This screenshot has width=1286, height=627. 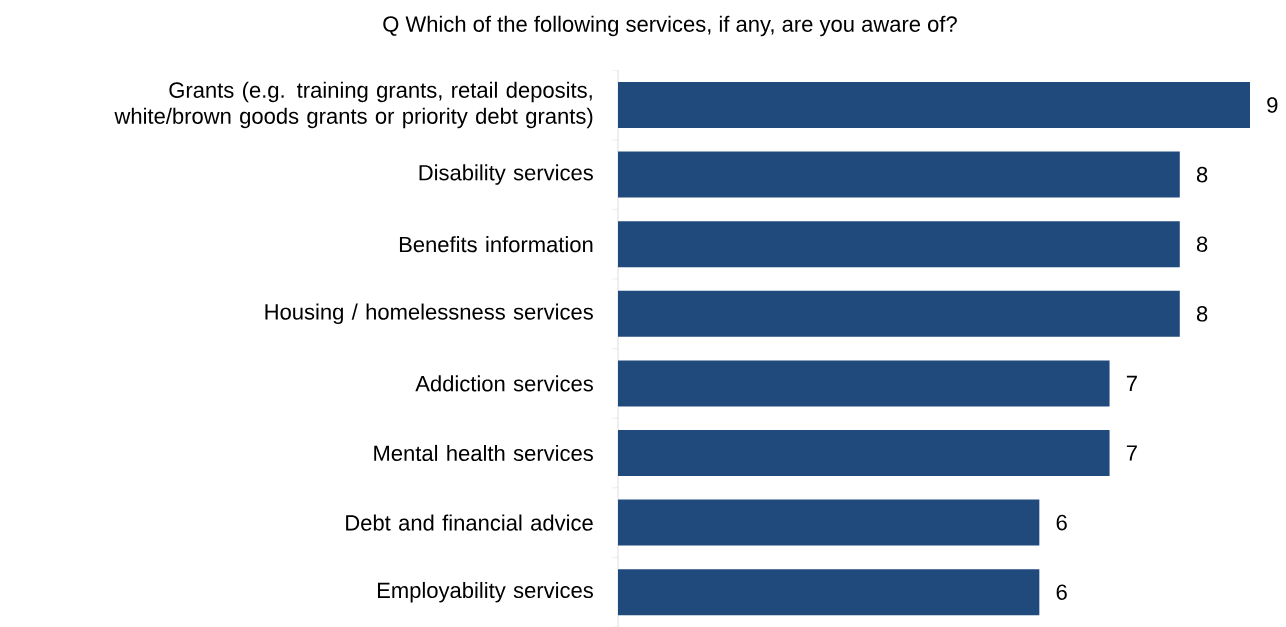 What do you see at coordinates (469, 522) in the screenshot?
I see `y-tick-label: Debt and financial advice` at bounding box center [469, 522].